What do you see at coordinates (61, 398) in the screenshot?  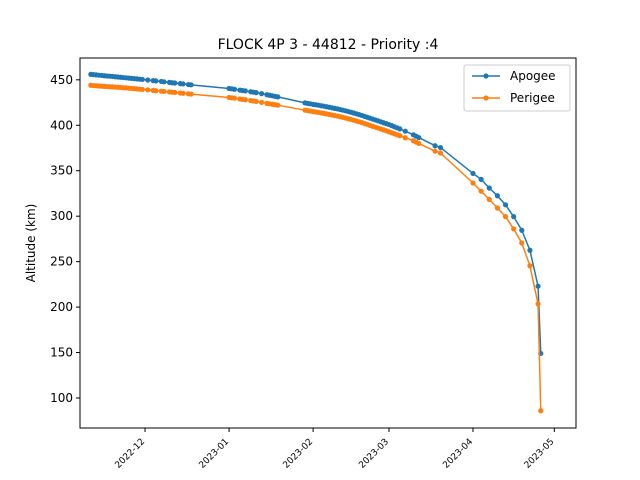 I see `y-tick-label: 100` at bounding box center [61, 398].